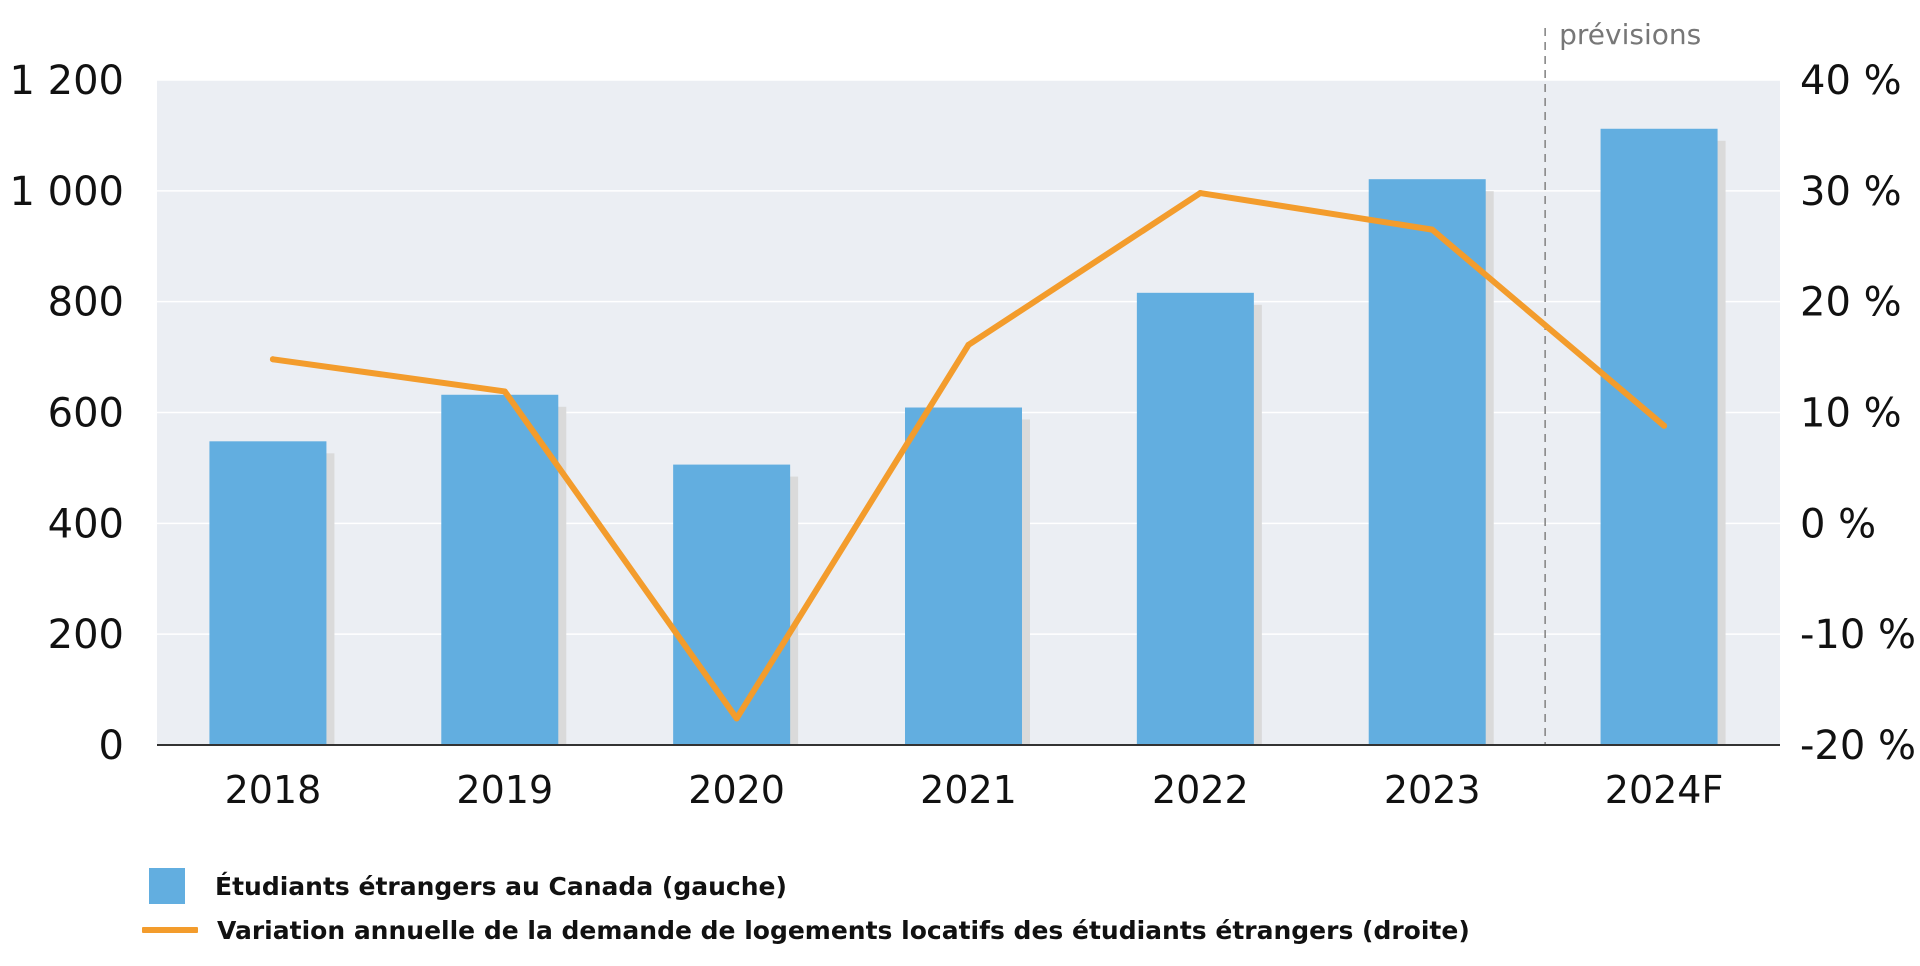  I want to click on y-left-tick-label: 600, so click(86, 414).